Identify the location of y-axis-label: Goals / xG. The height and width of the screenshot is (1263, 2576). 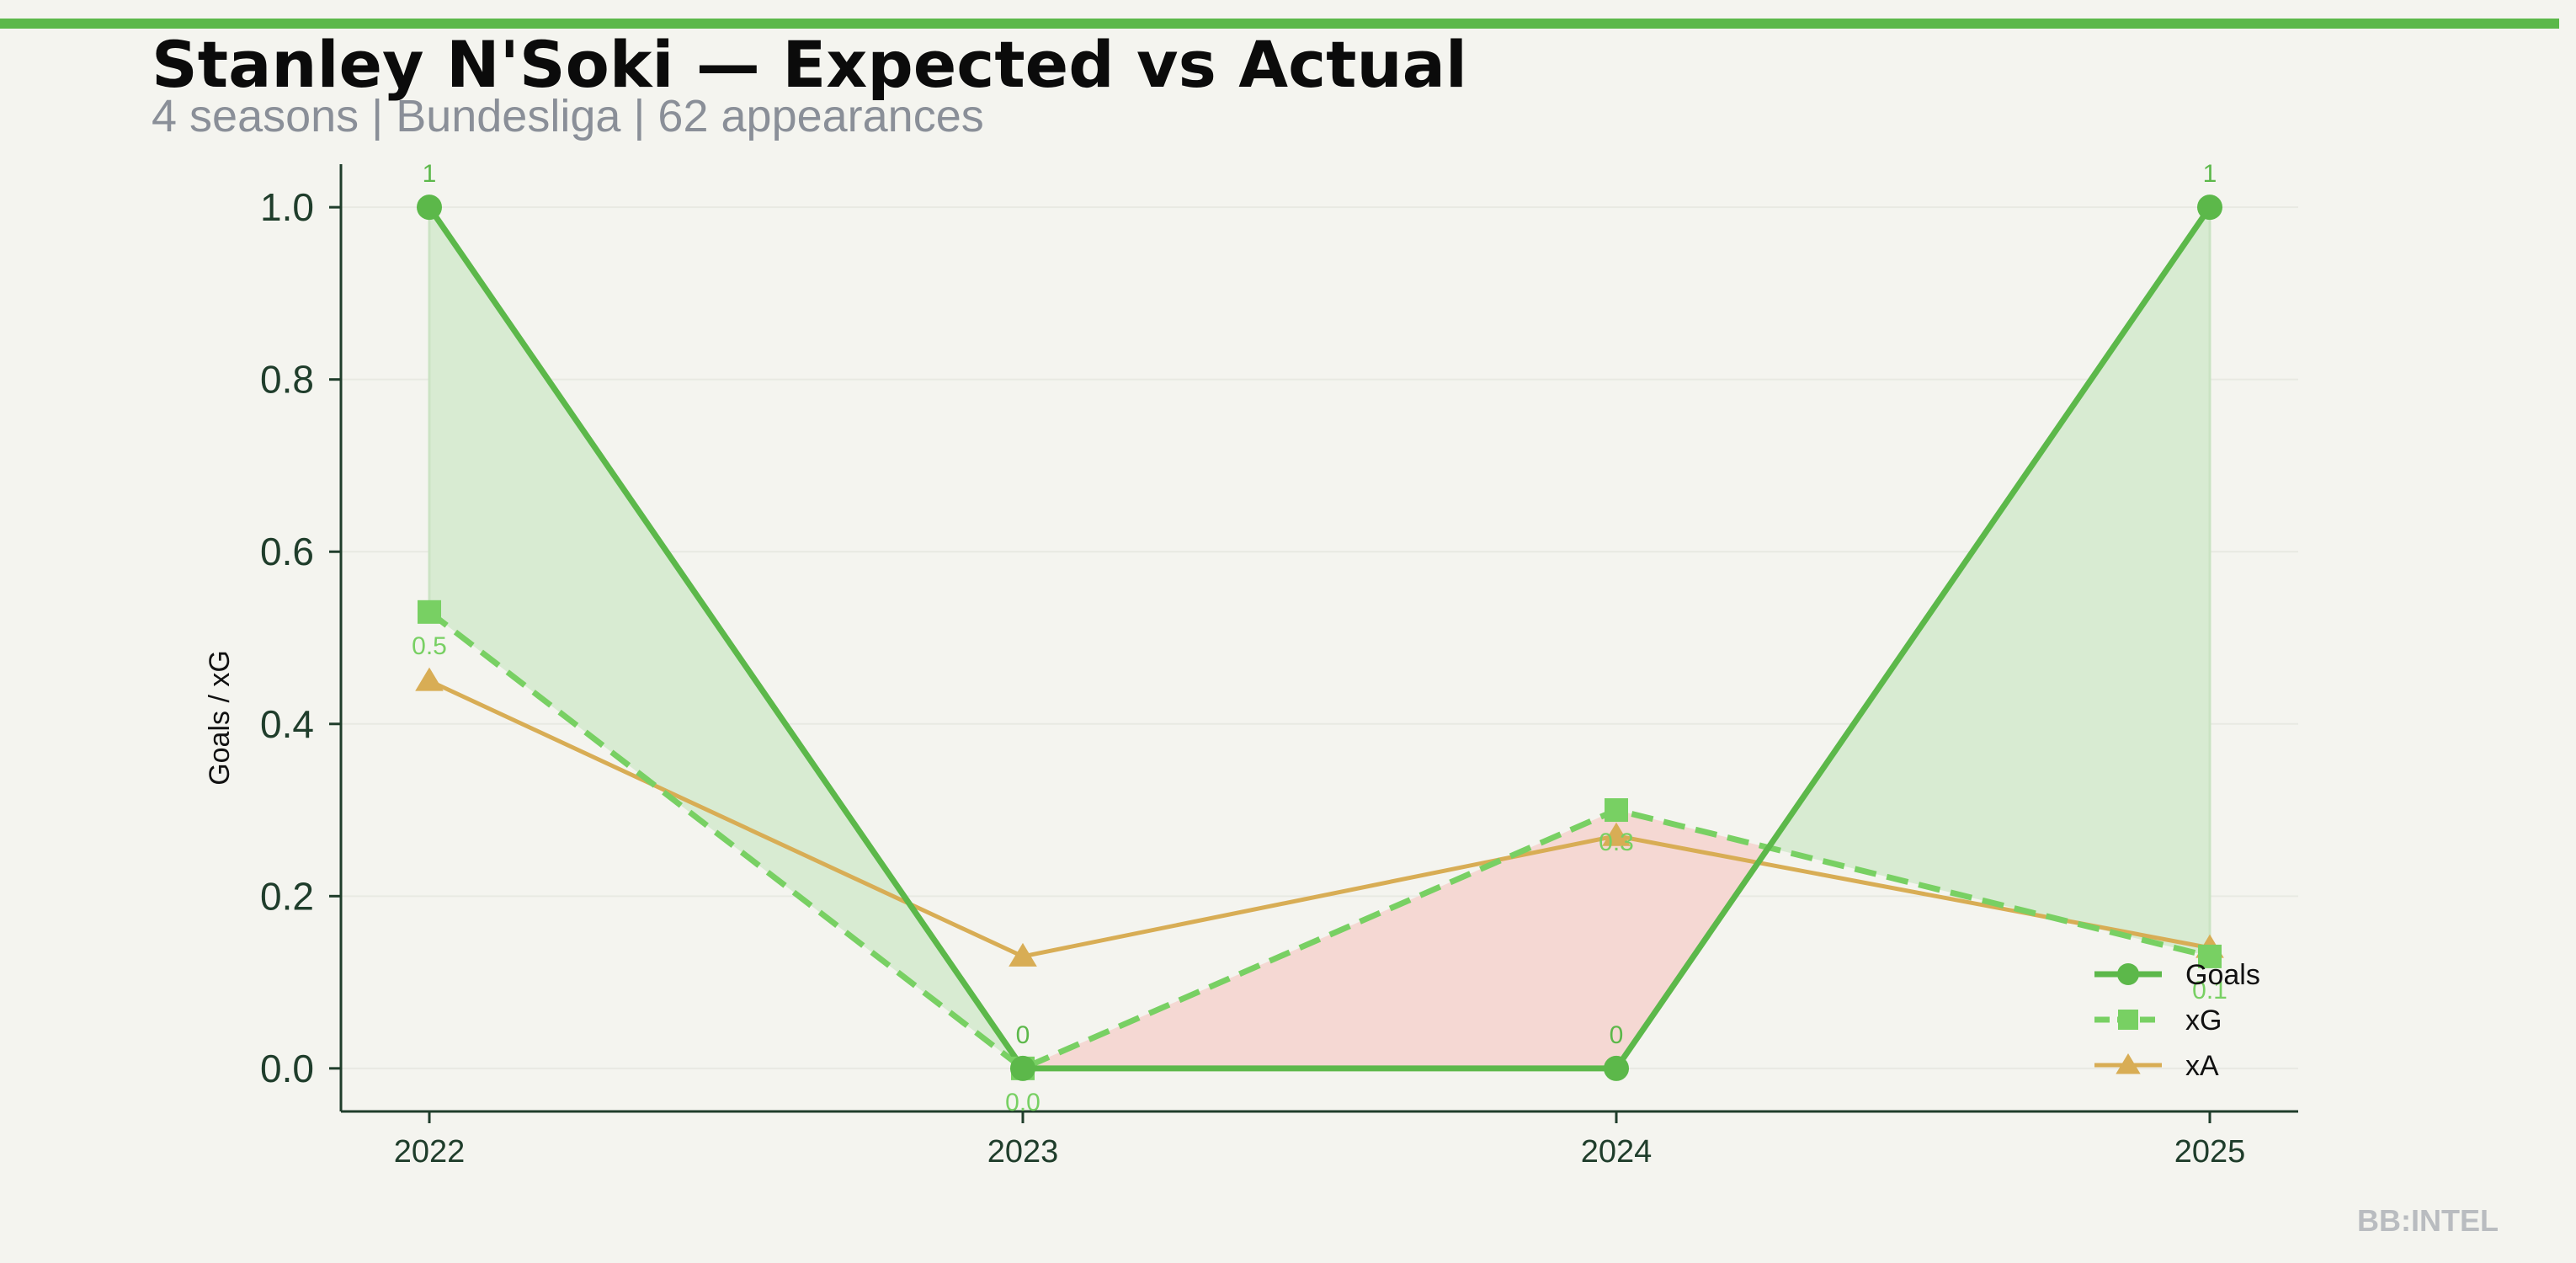
(220, 718).